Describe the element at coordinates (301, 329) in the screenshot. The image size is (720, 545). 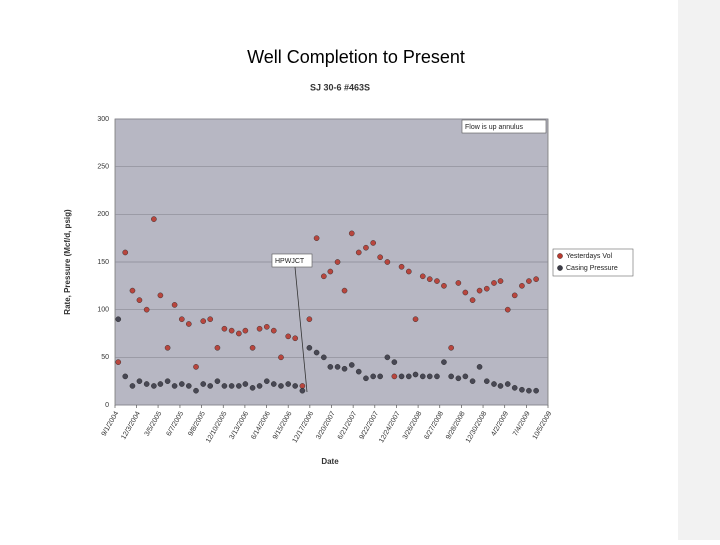
I see `annotation-arrow` at that location.